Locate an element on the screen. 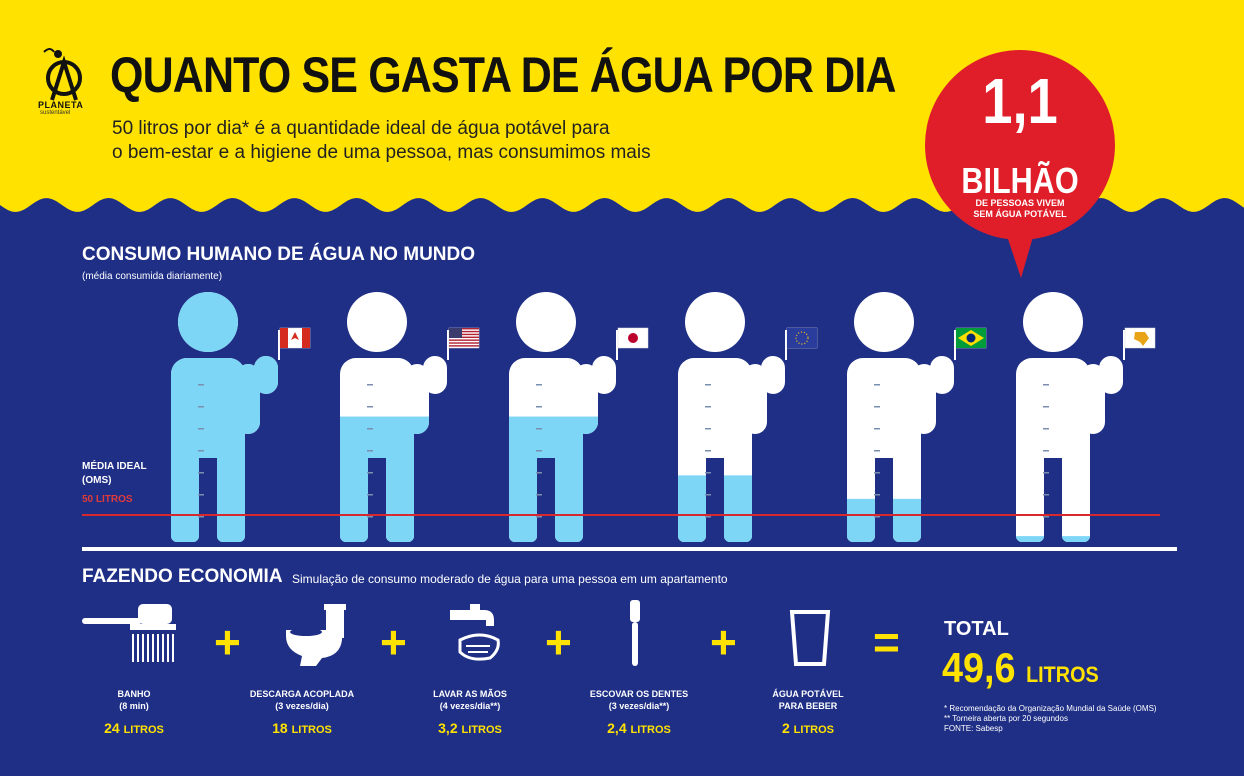 The width and height of the screenshot is (1244, 776). toilet-label: DESCARGA ACOPLADA (3 vezes/dia) is located at coordinates (302, 700).